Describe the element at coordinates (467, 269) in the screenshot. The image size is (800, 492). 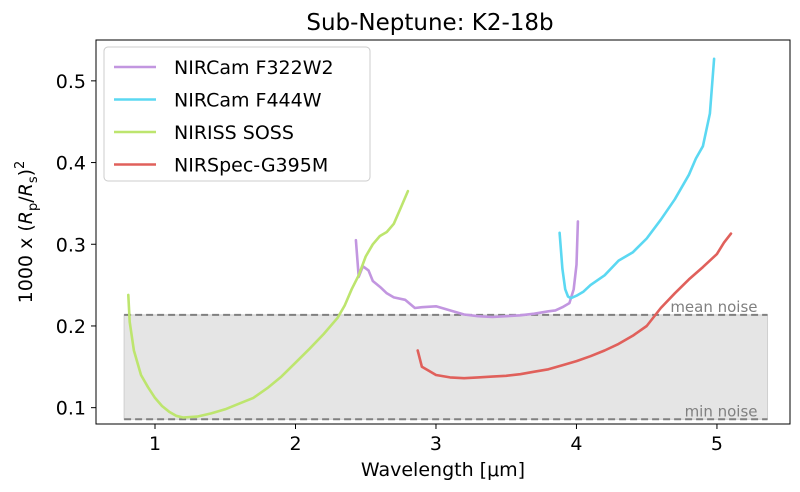
I see `series-line-nircam-f322w2` at that location.